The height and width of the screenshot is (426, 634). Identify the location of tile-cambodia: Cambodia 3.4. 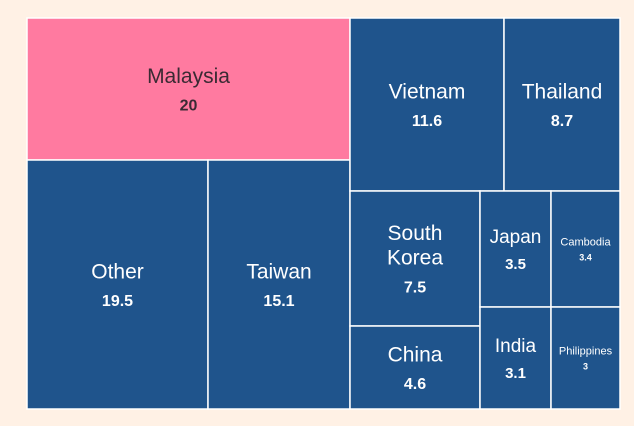
(585, 249).